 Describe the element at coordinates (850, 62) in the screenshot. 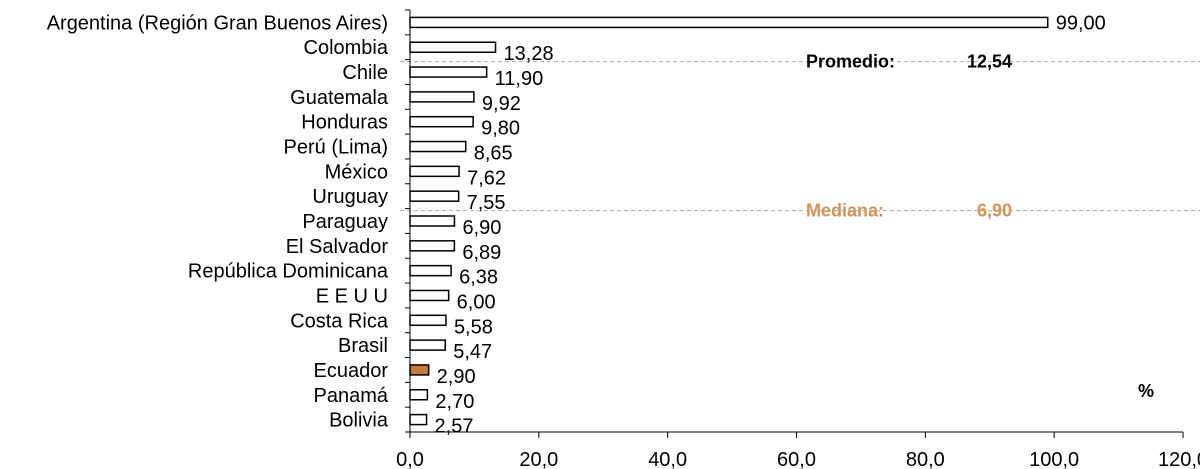

I see `reference-line-label: Promedio:` at that location.